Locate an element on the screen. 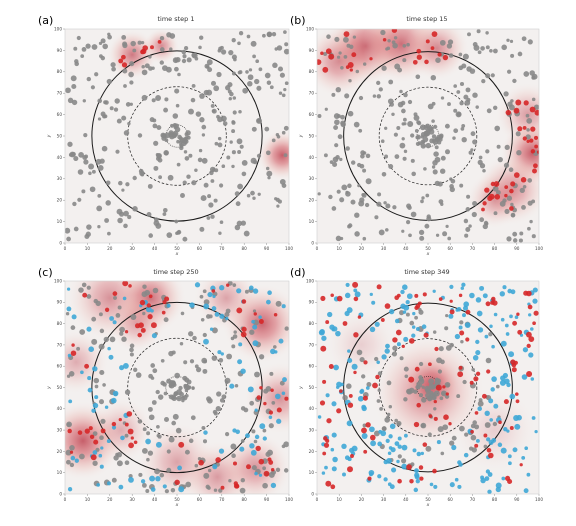 This screenshot has width=576, height=526. y-tick-label: 50 is located at coordinates (60, 387).